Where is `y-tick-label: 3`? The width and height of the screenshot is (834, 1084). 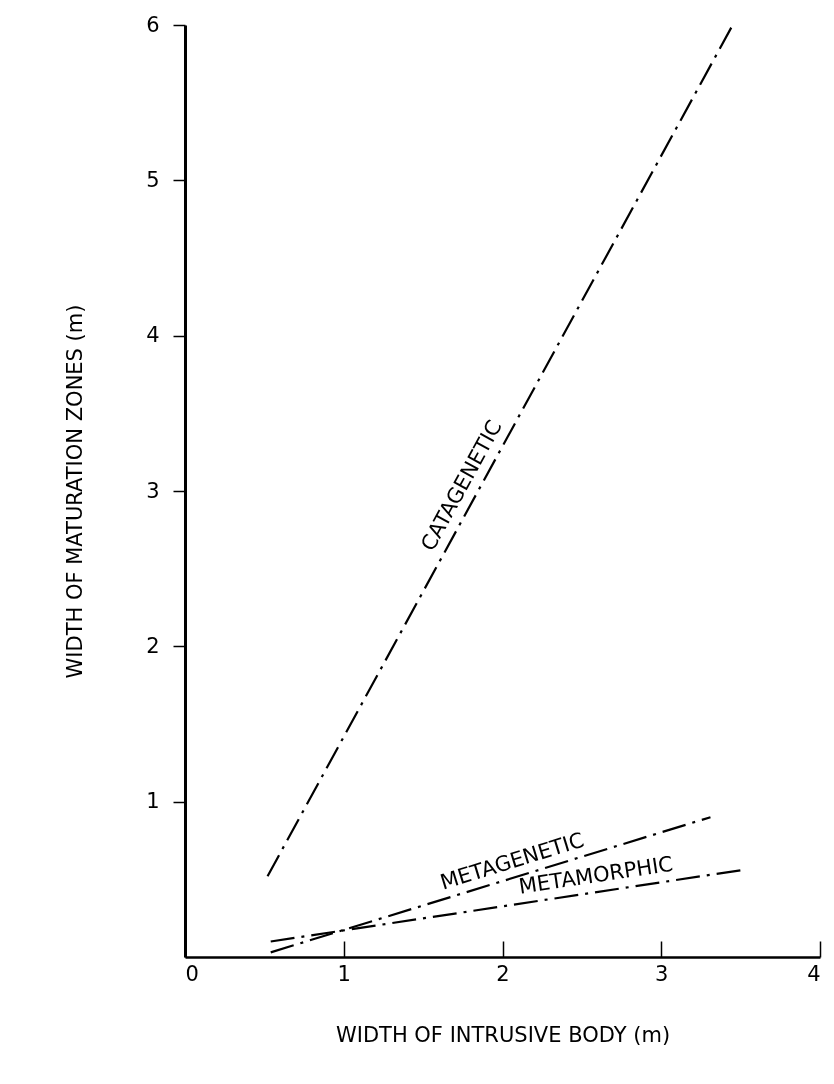
y-tick-label: 3 is located at coordinates (153, 490).